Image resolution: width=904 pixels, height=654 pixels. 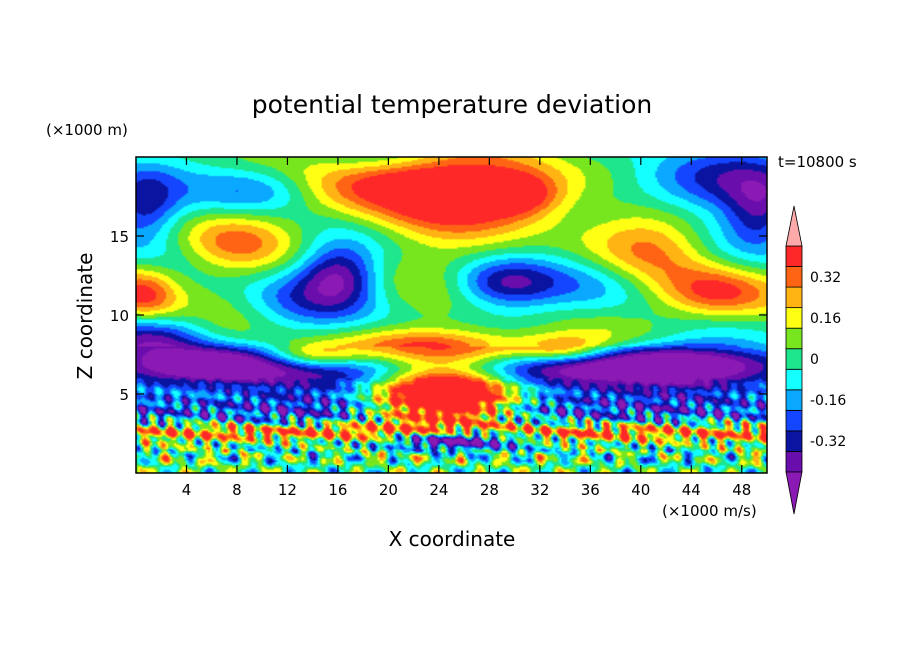 What do you see at coordinates (388, 490) in the screenshot?
I see `x-tick-label: 20` at bounding box center [388, 490].